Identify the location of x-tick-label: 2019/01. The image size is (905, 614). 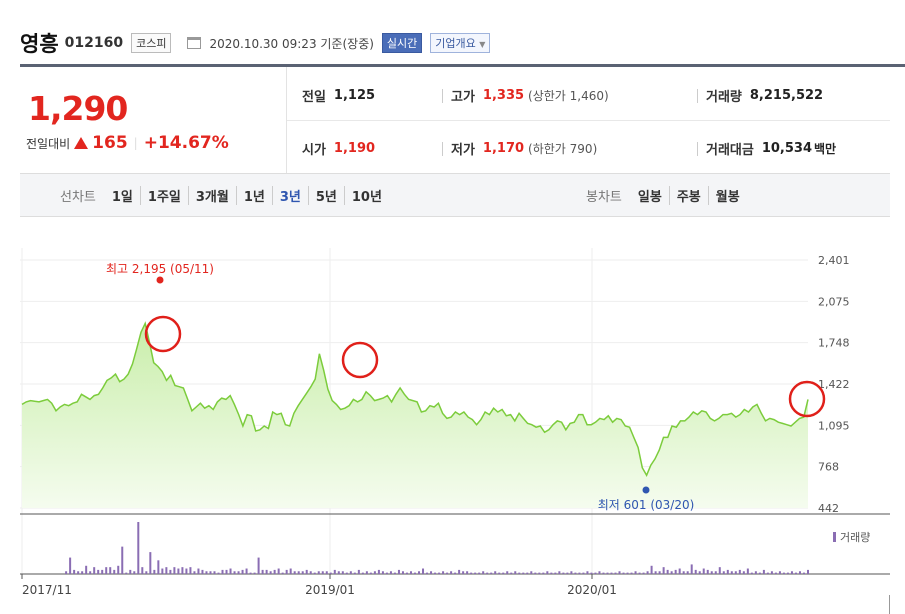
(330, 590).